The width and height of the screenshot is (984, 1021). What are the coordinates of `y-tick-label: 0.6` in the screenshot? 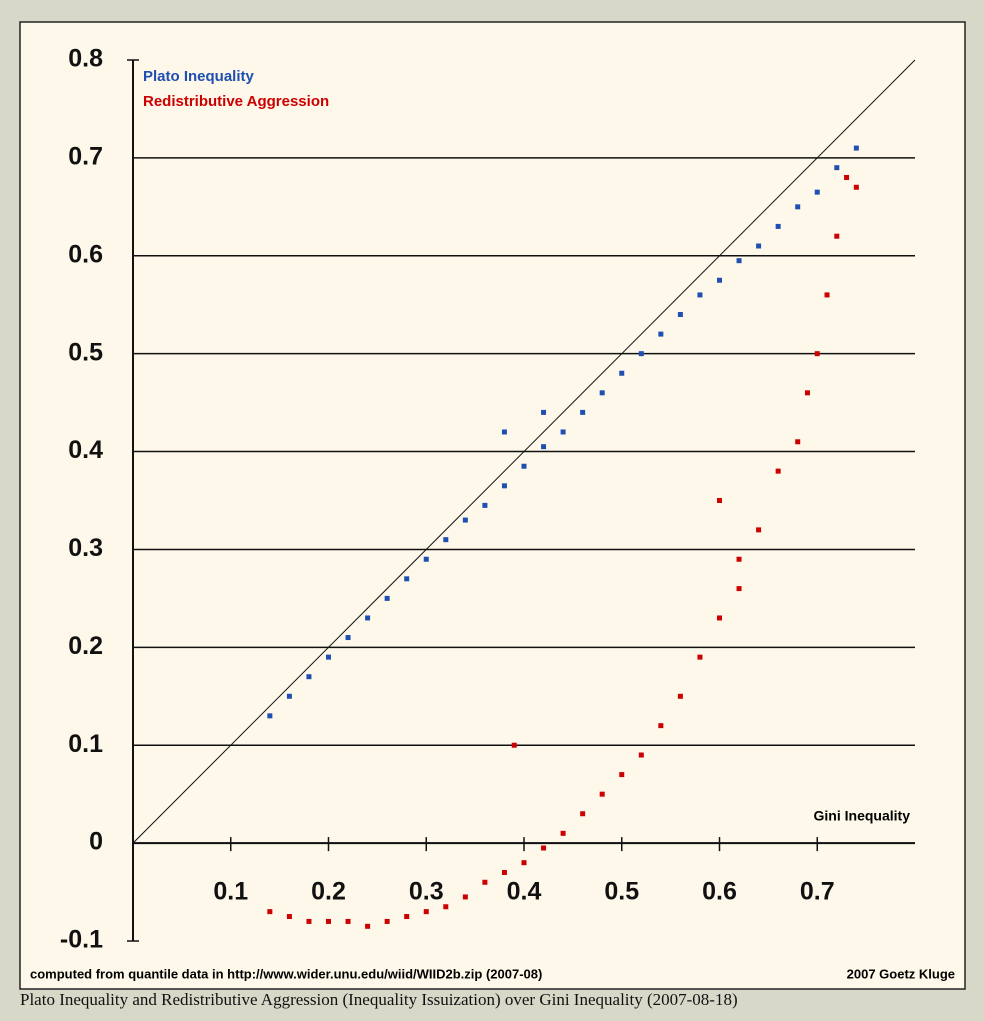 It's located at (85, 254).